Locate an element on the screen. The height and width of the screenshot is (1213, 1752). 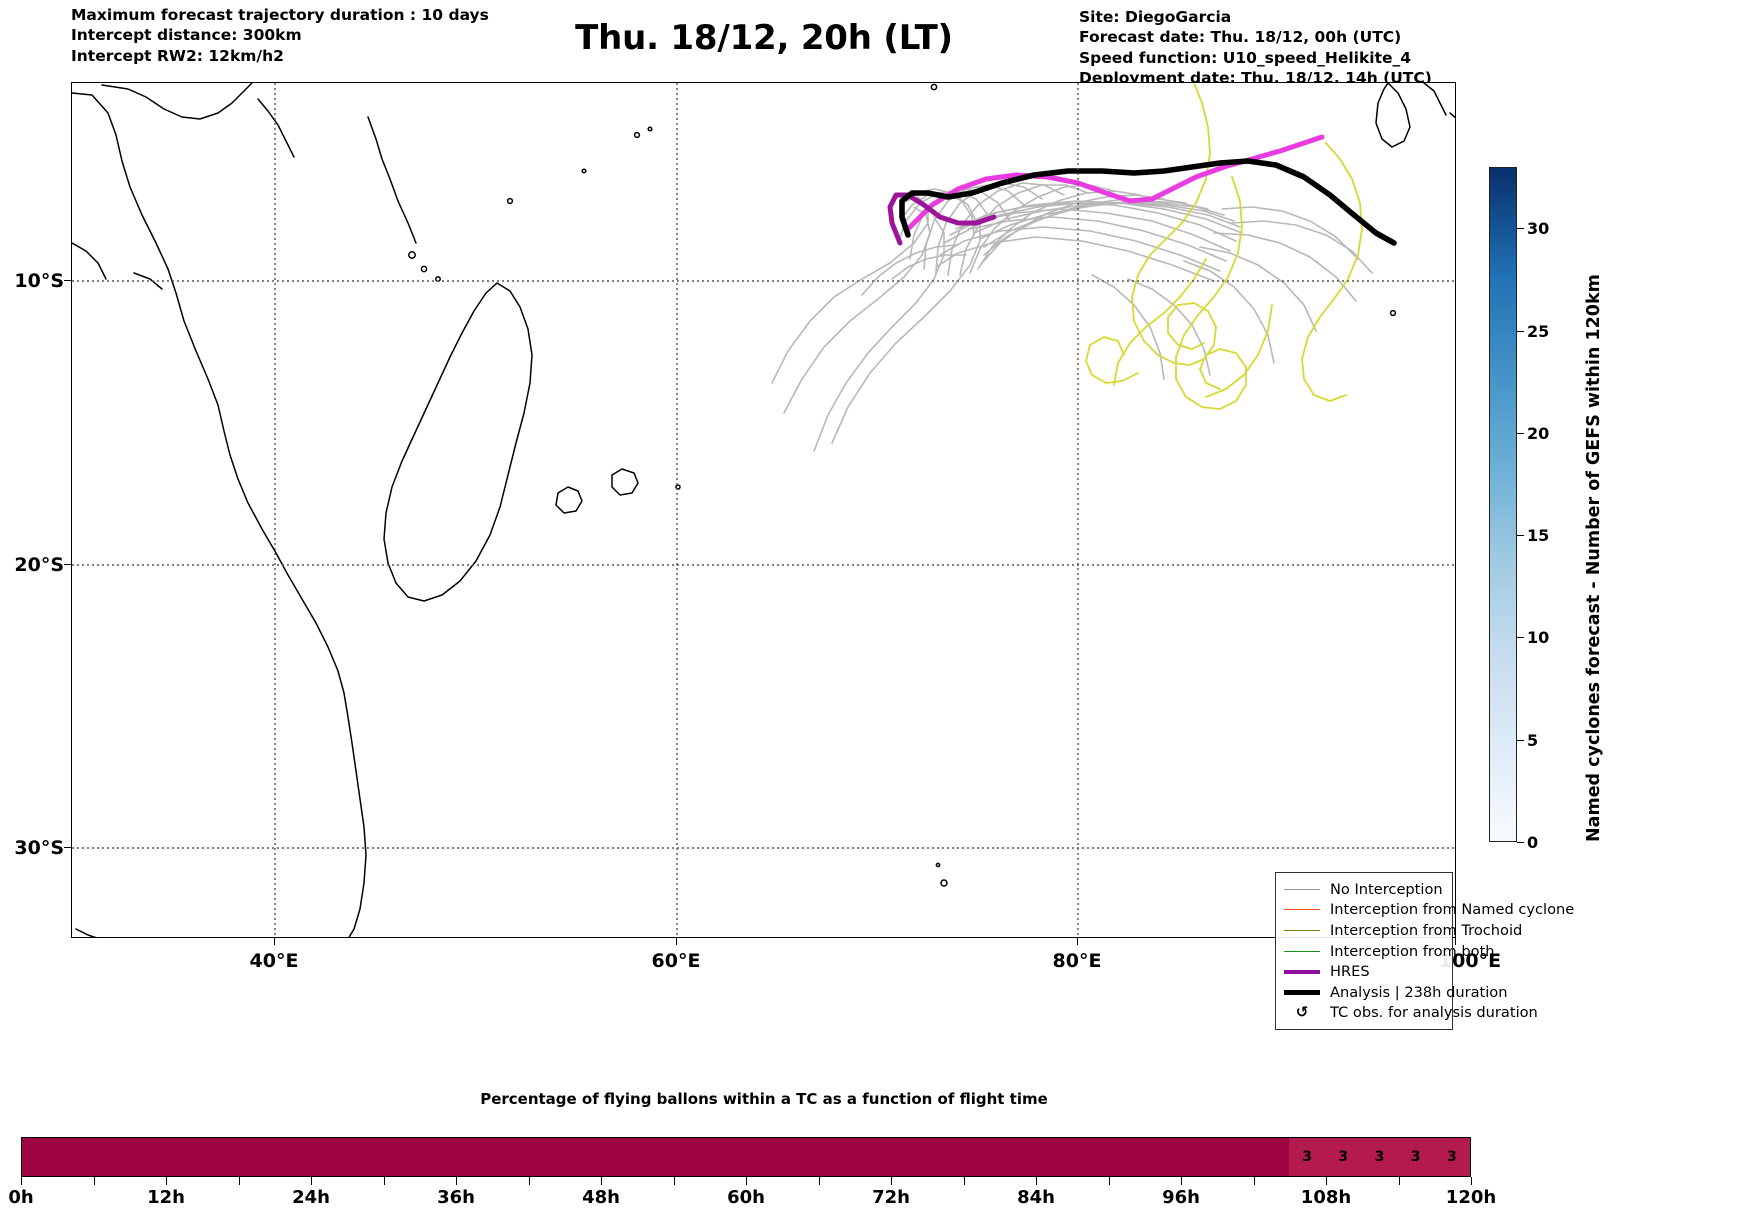
forecast-date-line: Forecast date: Thu. 18/12, 00h (UTC) is located at coordinates (1240, 37).